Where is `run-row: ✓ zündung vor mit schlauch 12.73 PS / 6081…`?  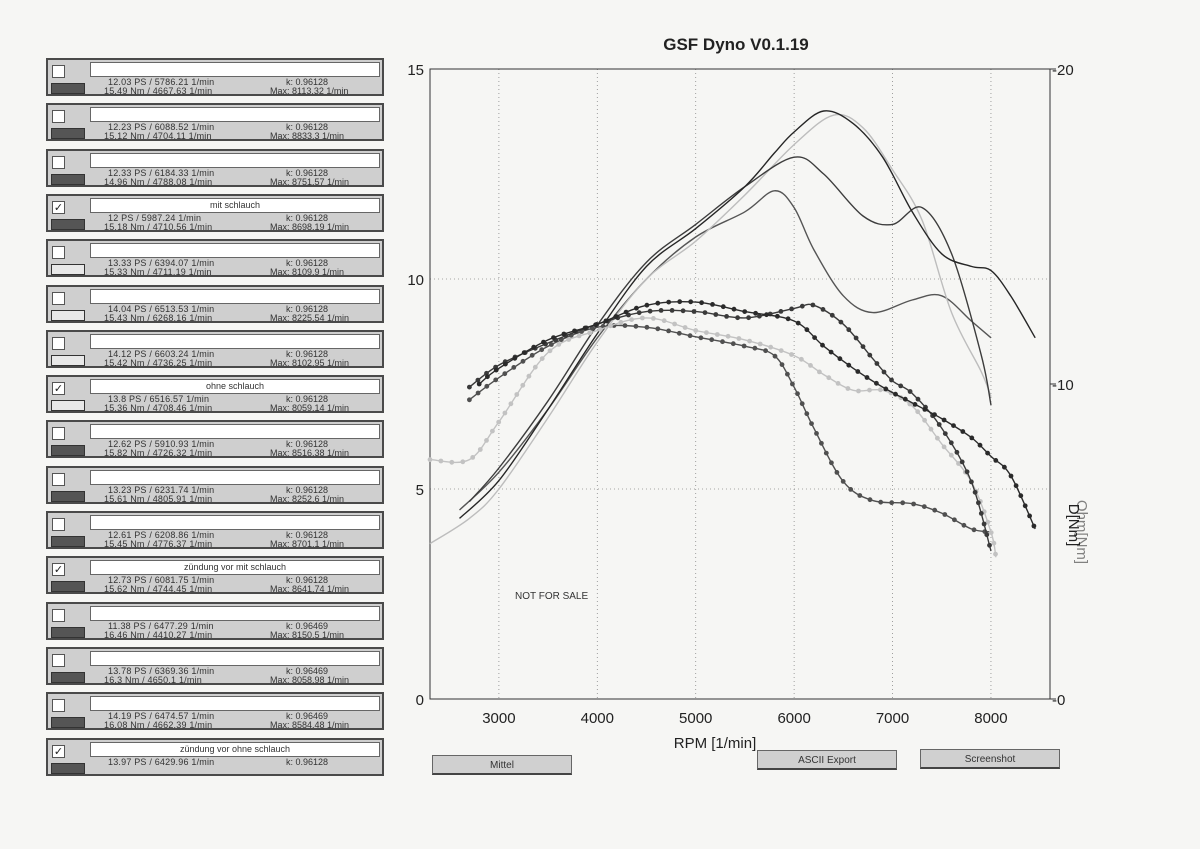
run-row: ✓ zündung vor mit schlauch 12.73 PS / 6081… is located at coordinates (215, 575).